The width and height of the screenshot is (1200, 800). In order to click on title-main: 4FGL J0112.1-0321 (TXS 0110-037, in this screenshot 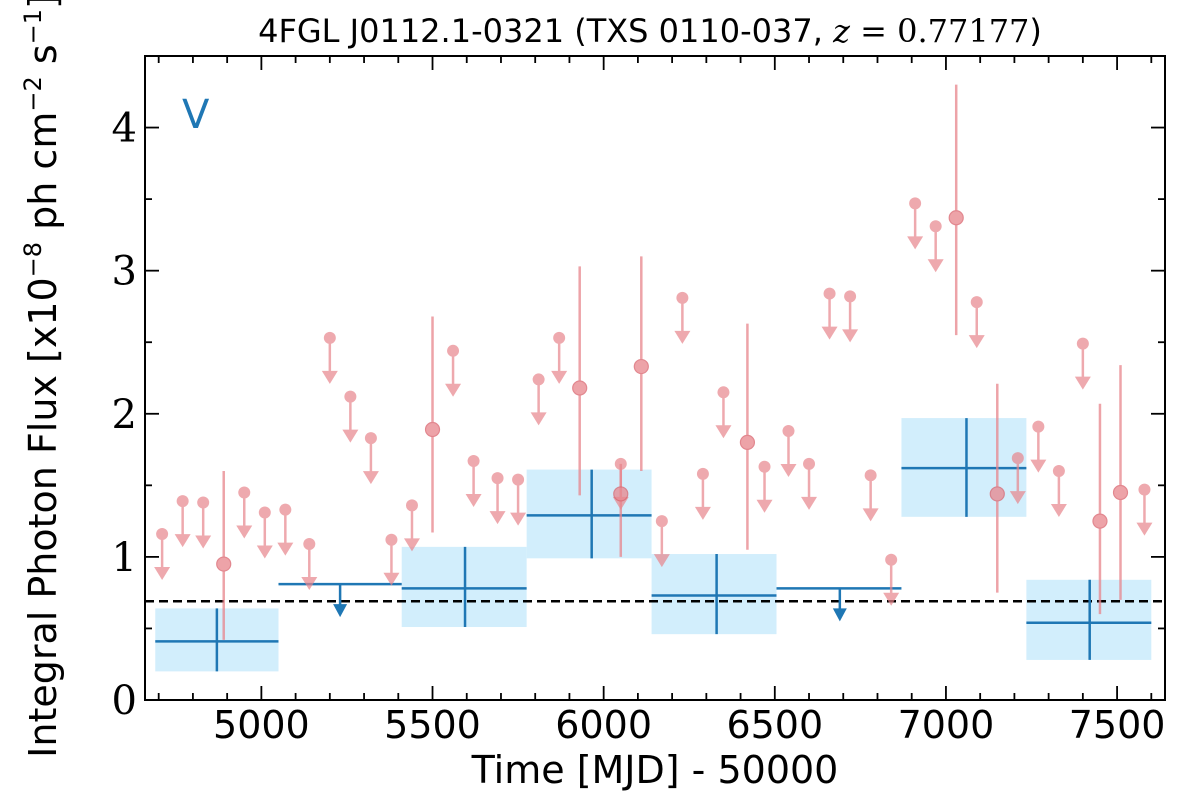, I will do `click(545, 31)`.